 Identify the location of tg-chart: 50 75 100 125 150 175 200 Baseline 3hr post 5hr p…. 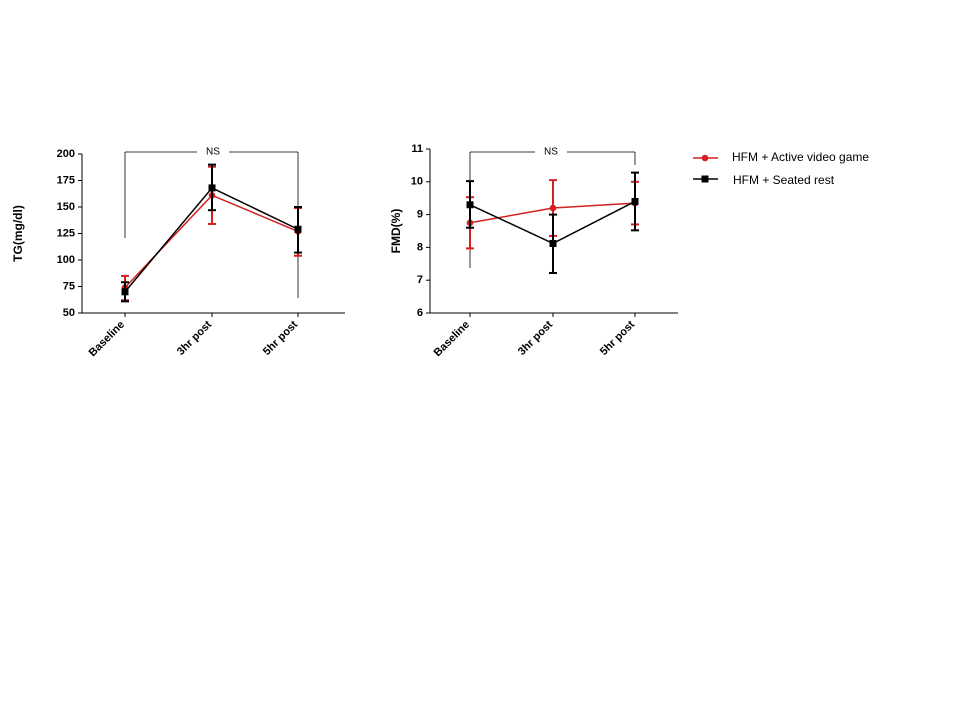
(178, 253).